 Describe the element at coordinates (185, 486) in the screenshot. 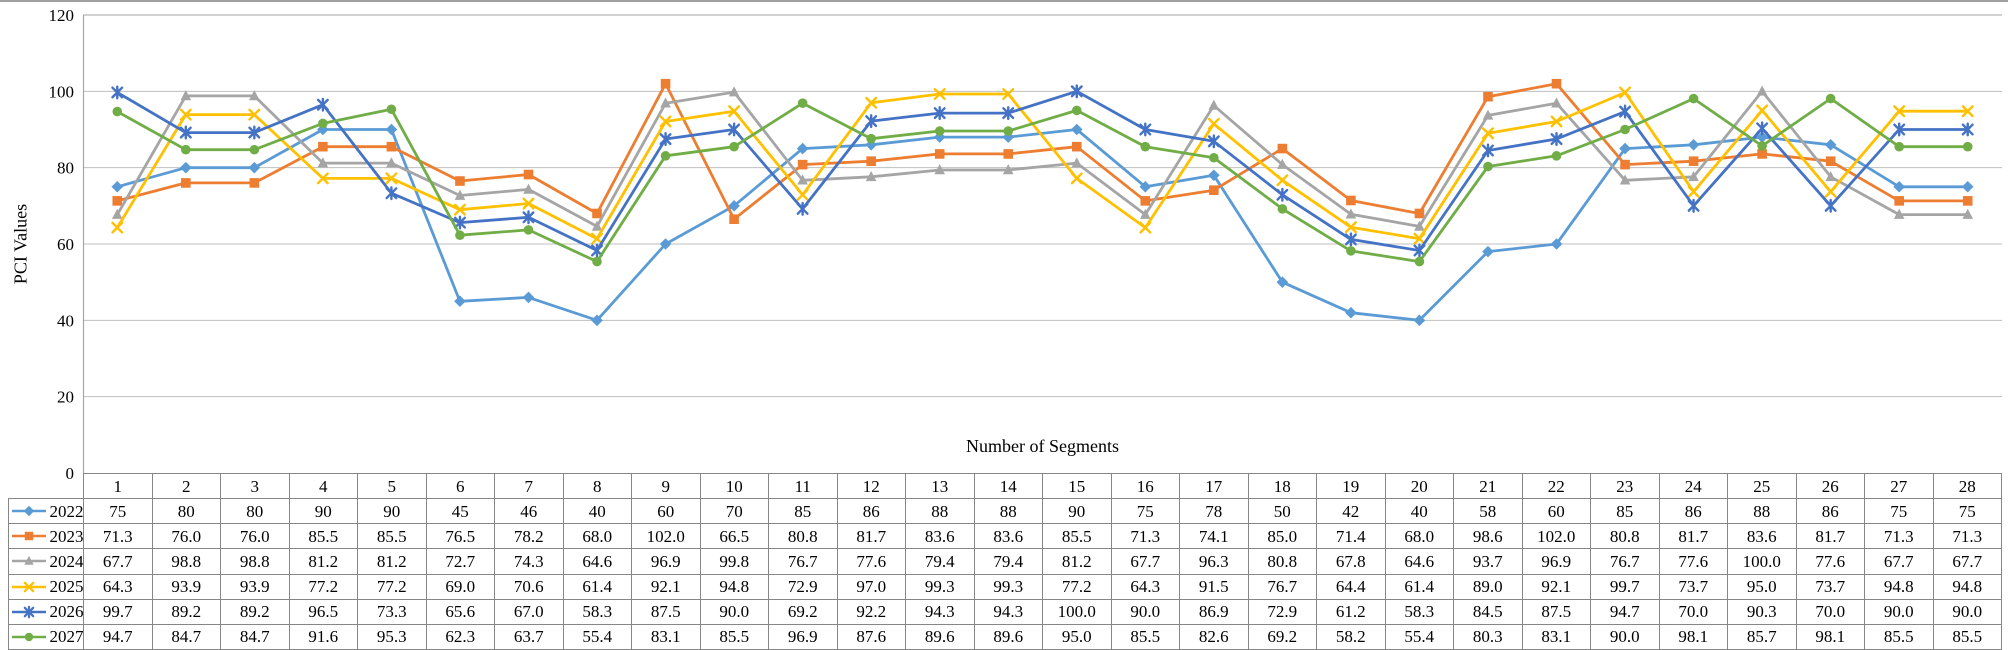

I see `table-header-cell: 2` at that location.